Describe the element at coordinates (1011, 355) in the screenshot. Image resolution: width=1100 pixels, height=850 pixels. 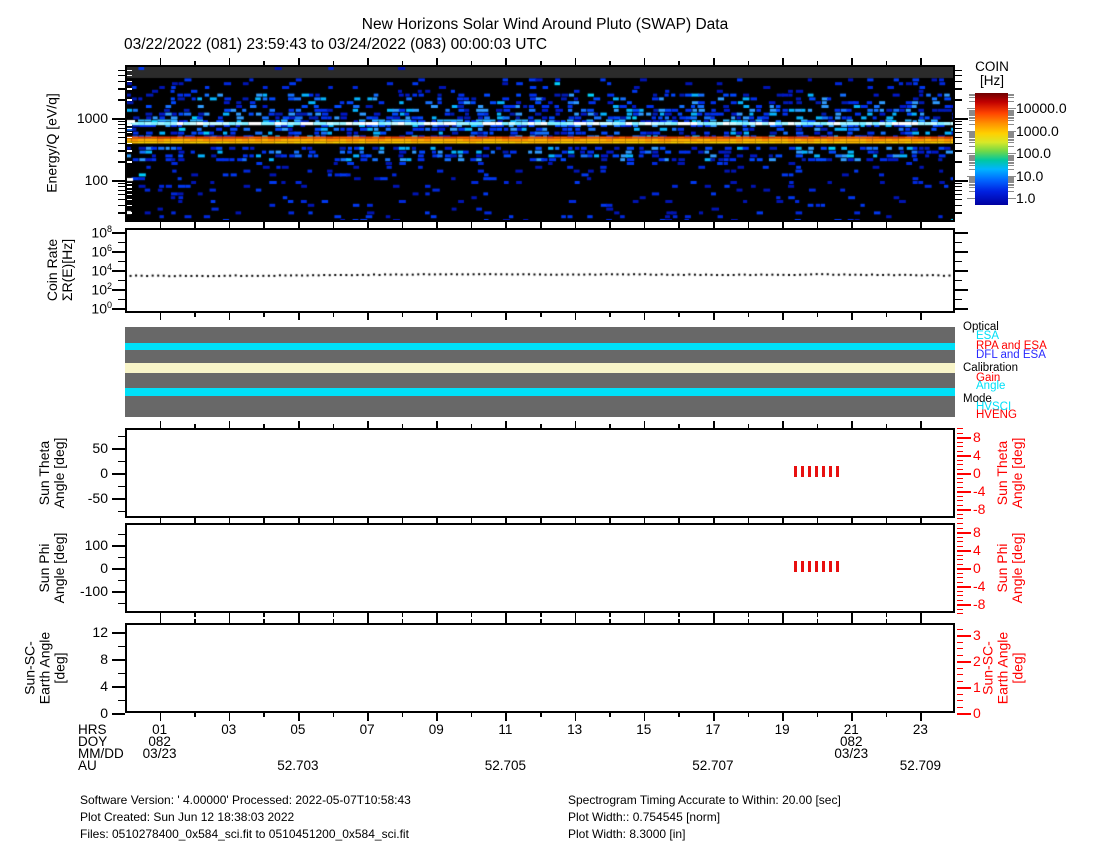
I see `legend-dfl-and-esa: DFL and ESA` at that location.